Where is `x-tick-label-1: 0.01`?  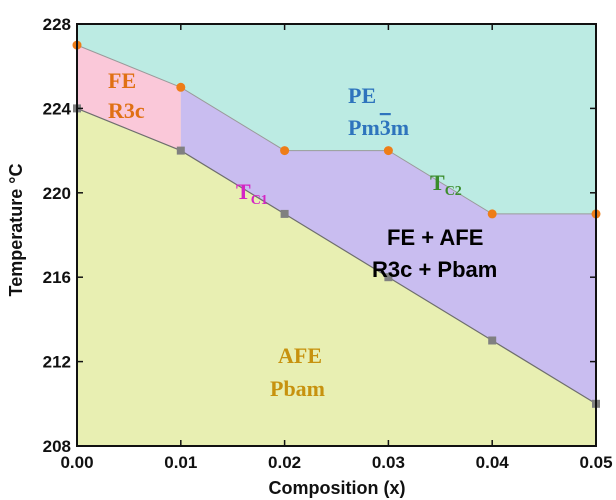 x-tick-label-1: 0.01 is located at coordinates (180, 462).